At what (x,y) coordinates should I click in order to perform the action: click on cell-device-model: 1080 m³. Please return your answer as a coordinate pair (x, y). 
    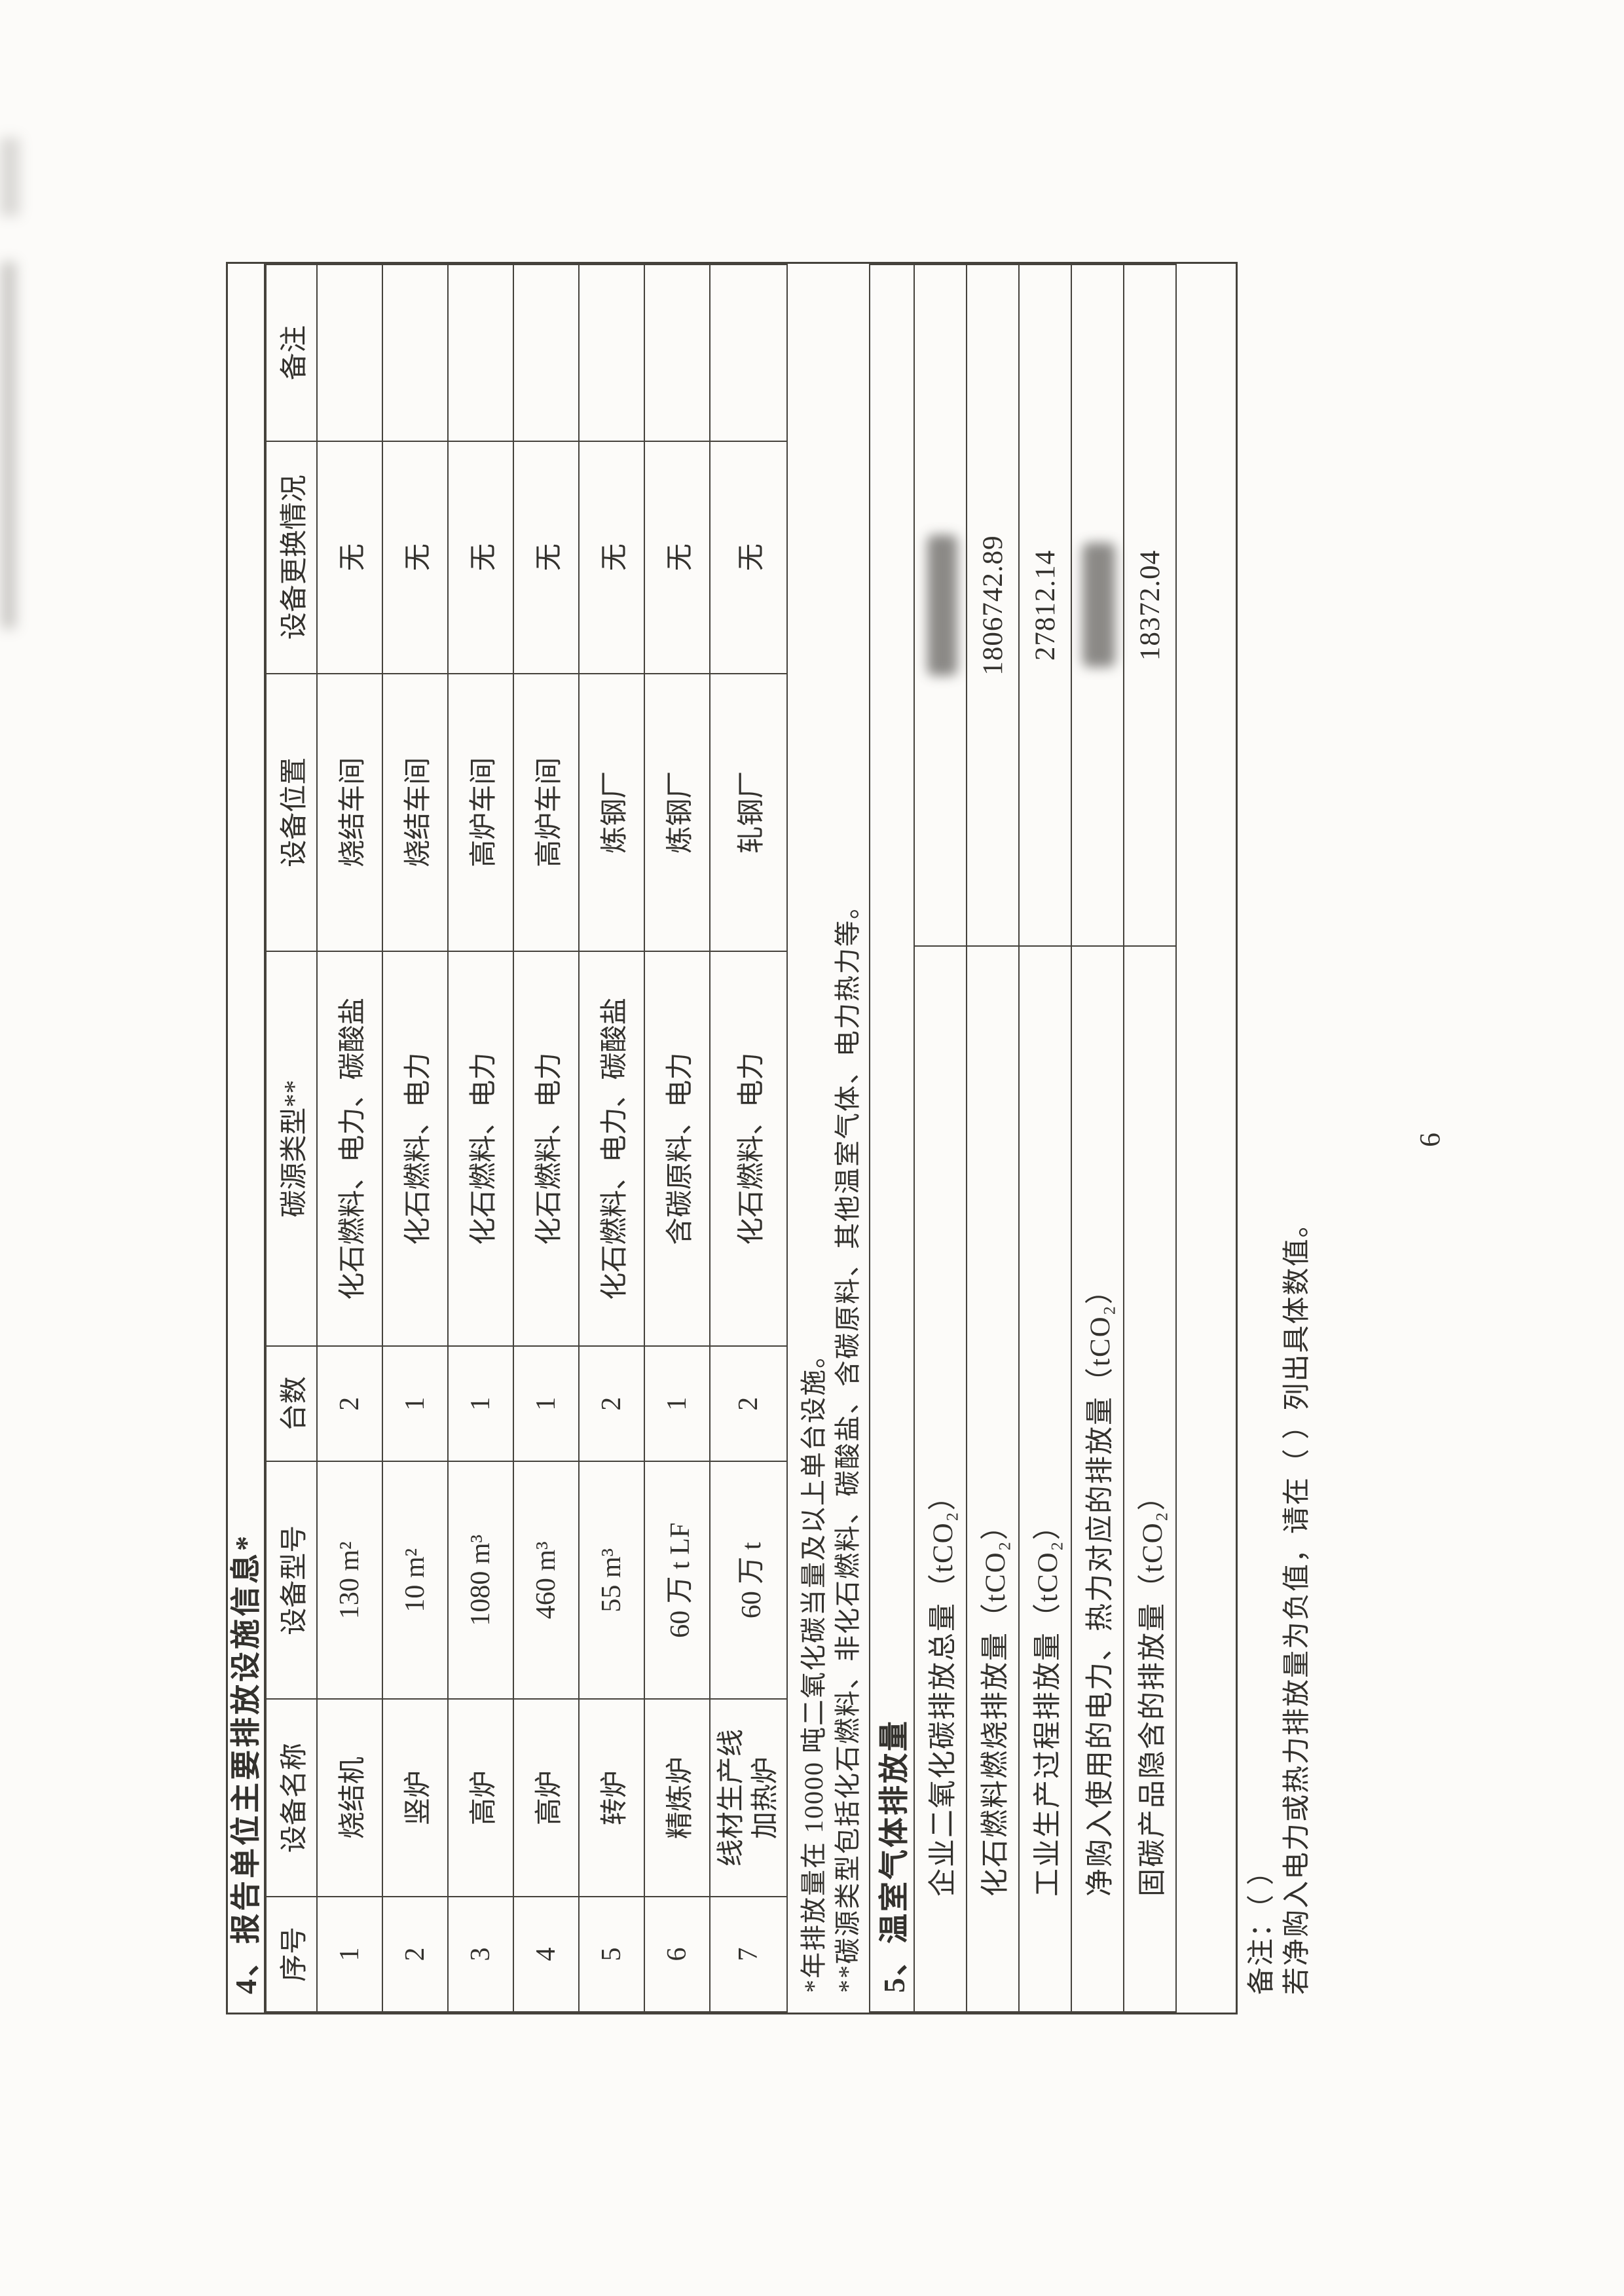
    Looking at the image, I should click on (480, 1580).